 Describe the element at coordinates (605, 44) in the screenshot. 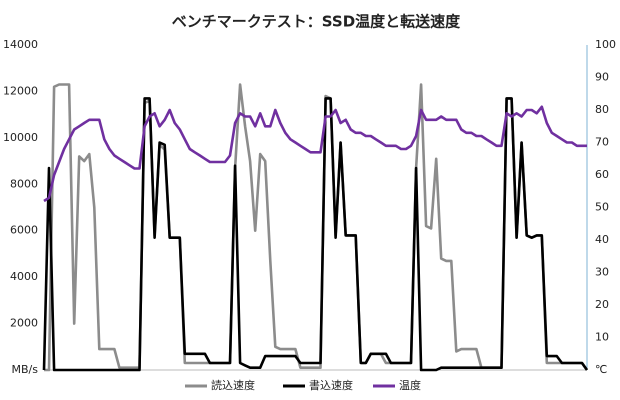

I see `y2-tick-label: 100` at that location.